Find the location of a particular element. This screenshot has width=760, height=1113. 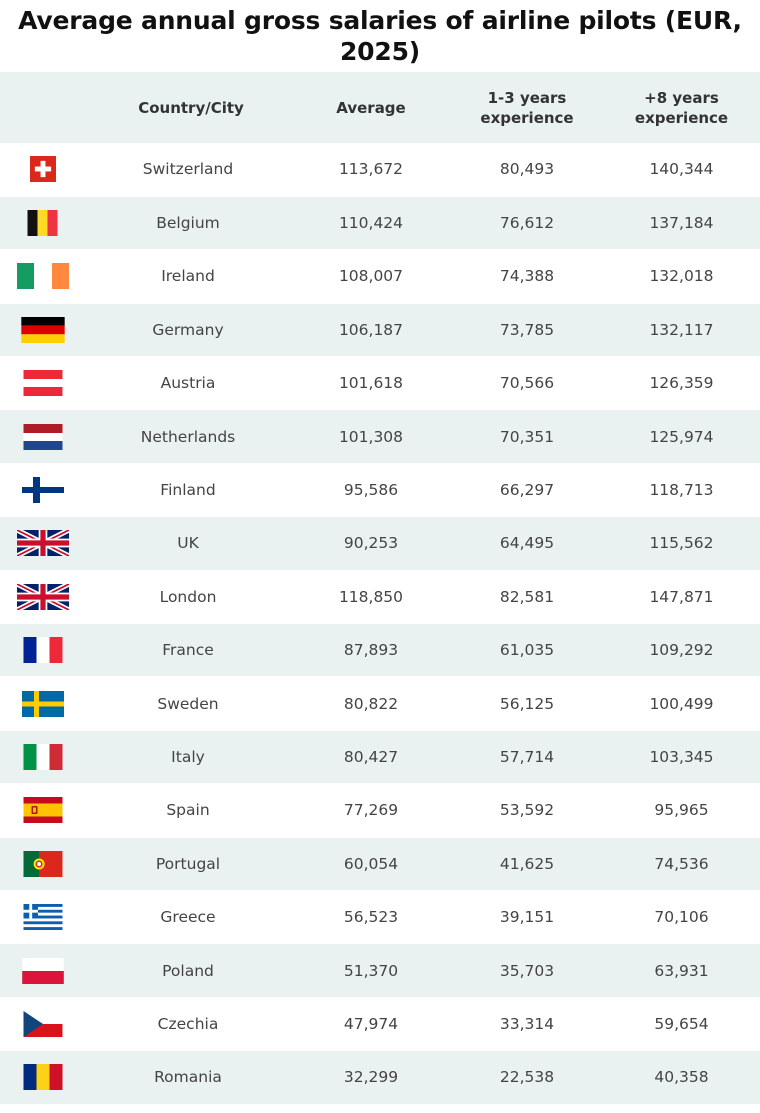

czechia-flag-icon is located at coordinates (43, 1023).